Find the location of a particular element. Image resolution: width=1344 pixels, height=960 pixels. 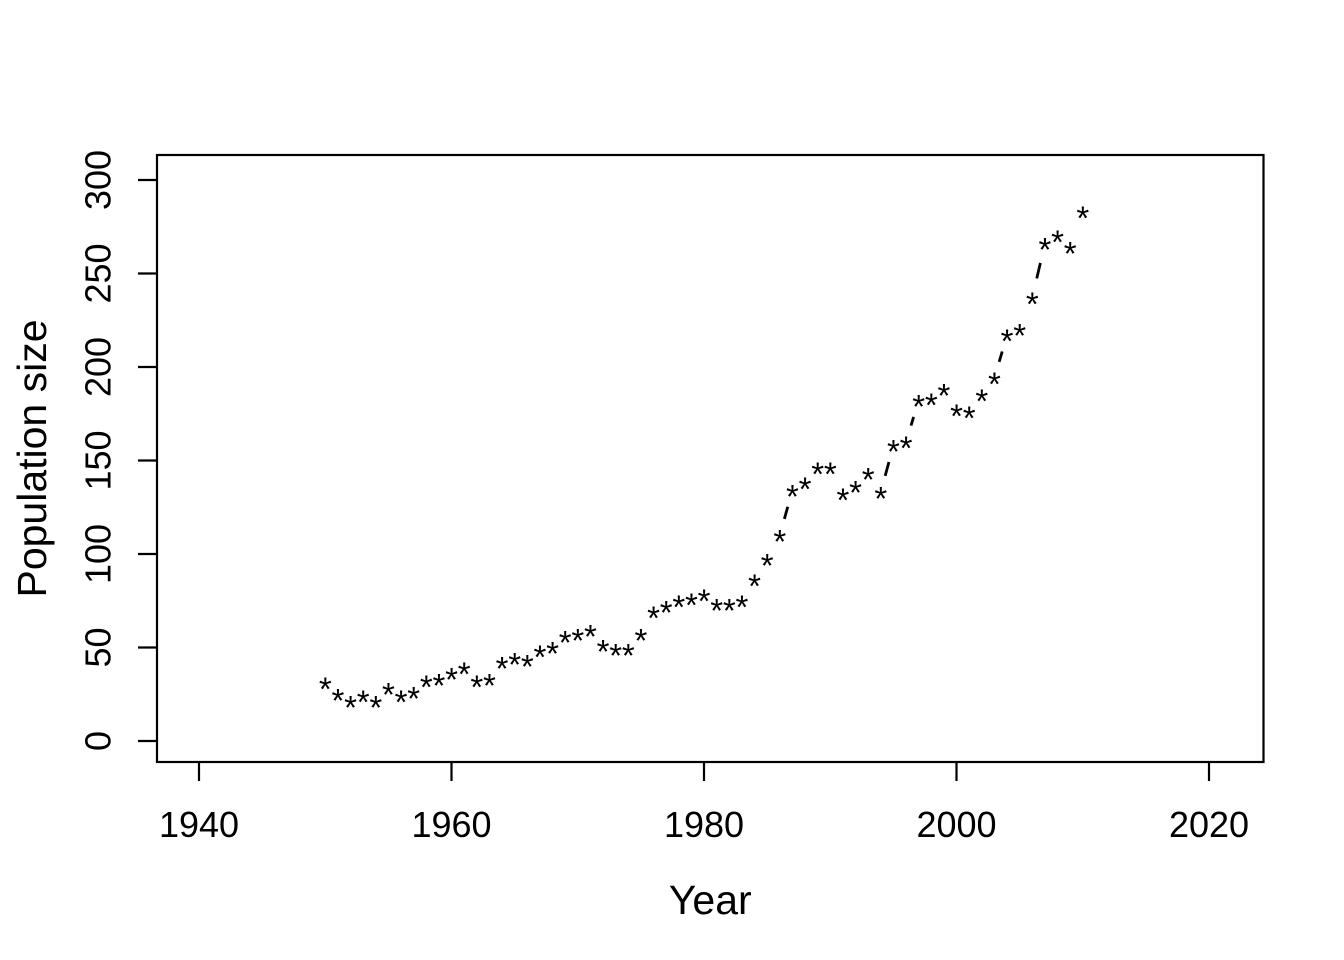

y-axis-title: Population size is located at coordinates (32, 458).